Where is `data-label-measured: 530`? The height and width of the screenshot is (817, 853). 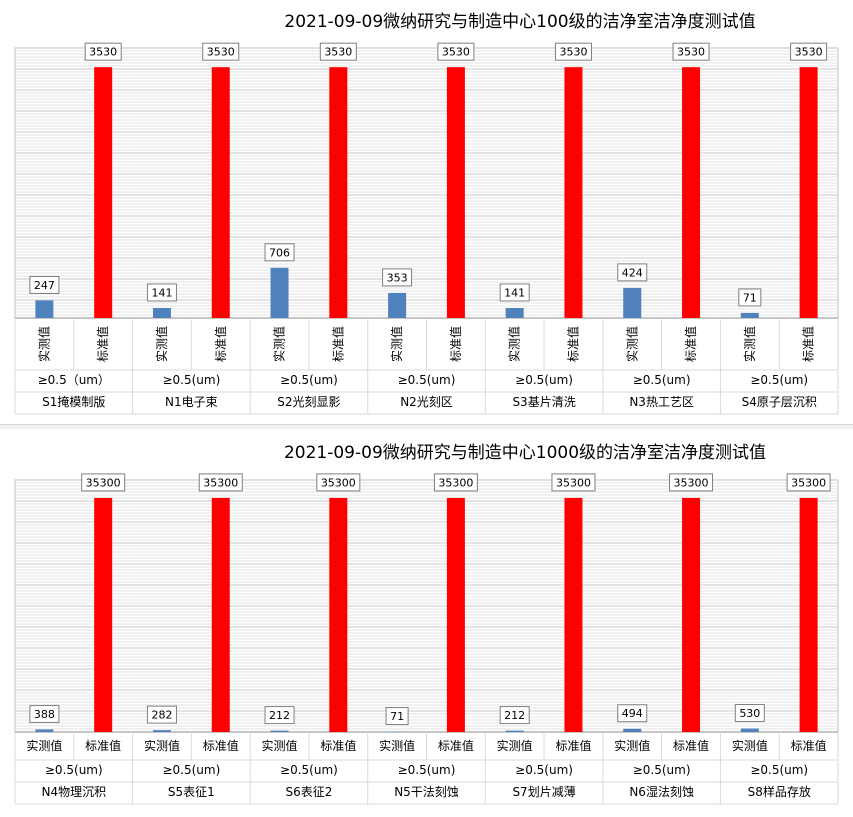
data-label-measured: 530 is located at coordinates (749, 713).